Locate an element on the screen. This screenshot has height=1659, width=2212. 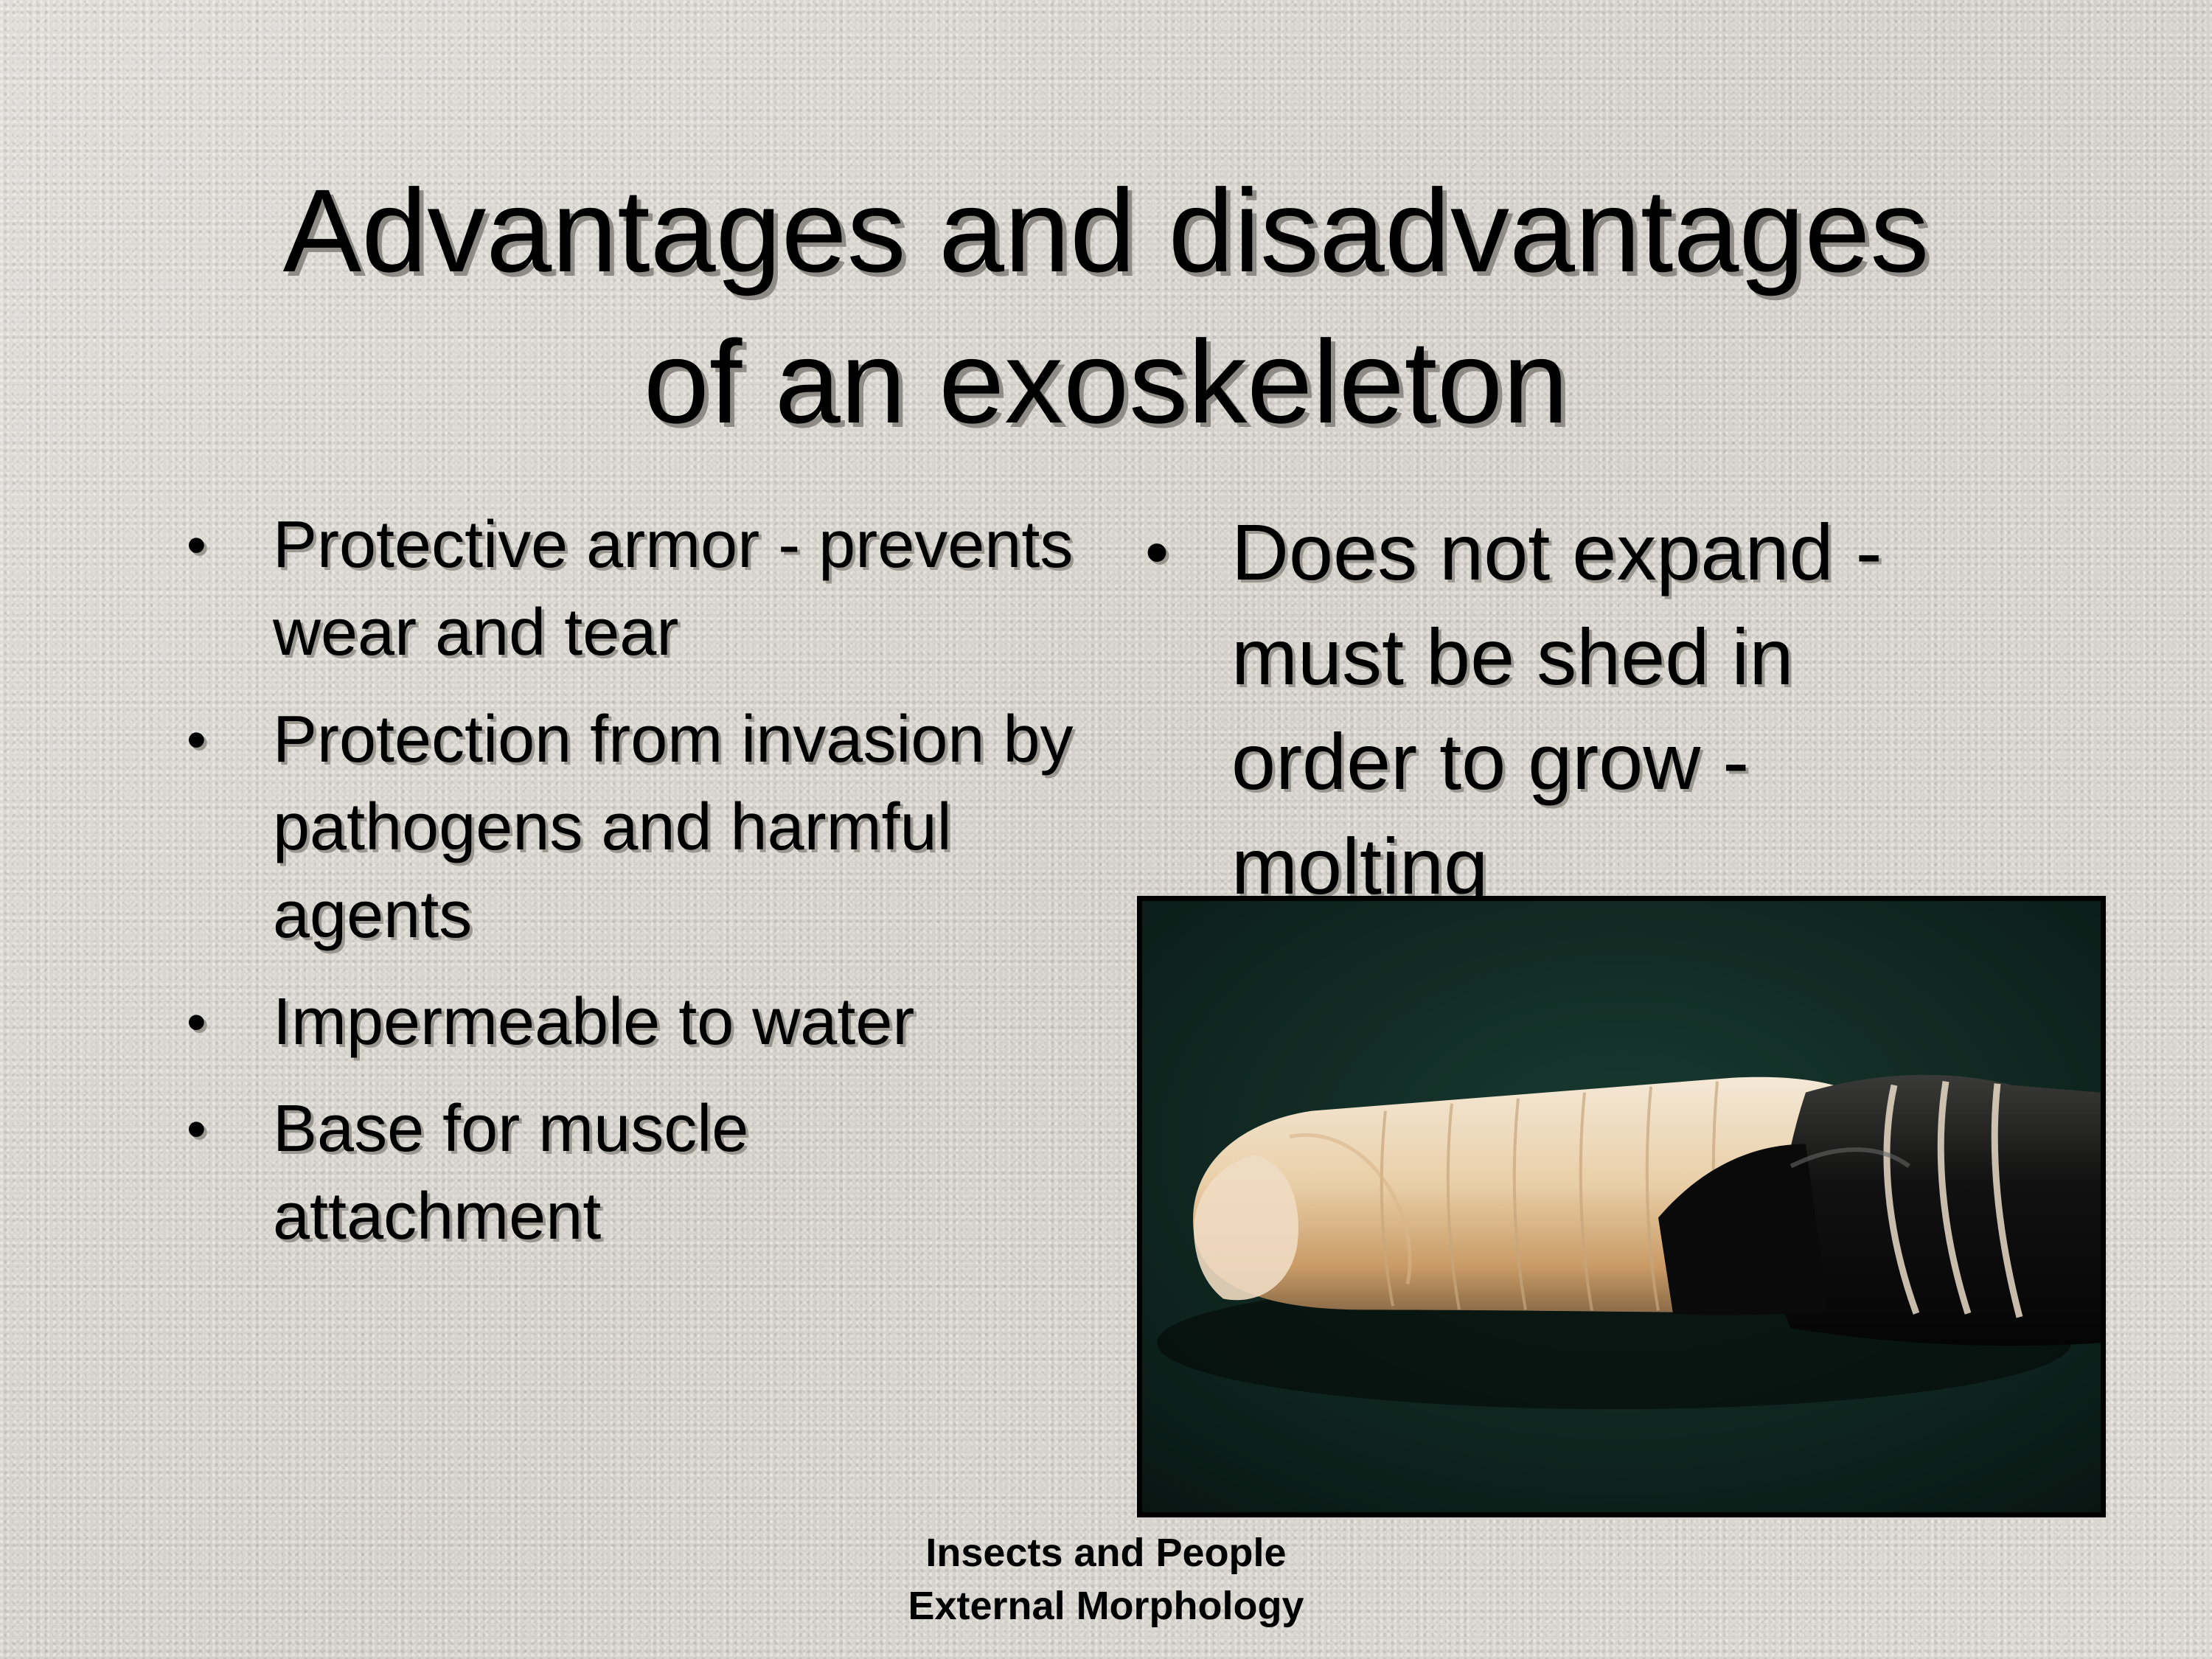
title-line-2: of an exoskeleton is located at coordinates (1106, 382).